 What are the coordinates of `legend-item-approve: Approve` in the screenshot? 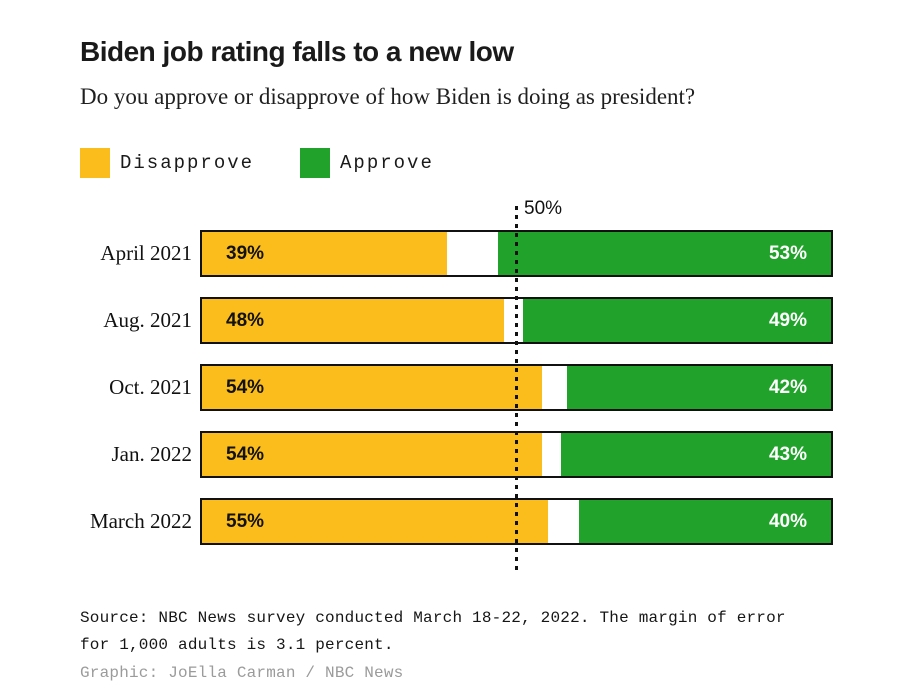 It's located at (367, 163).